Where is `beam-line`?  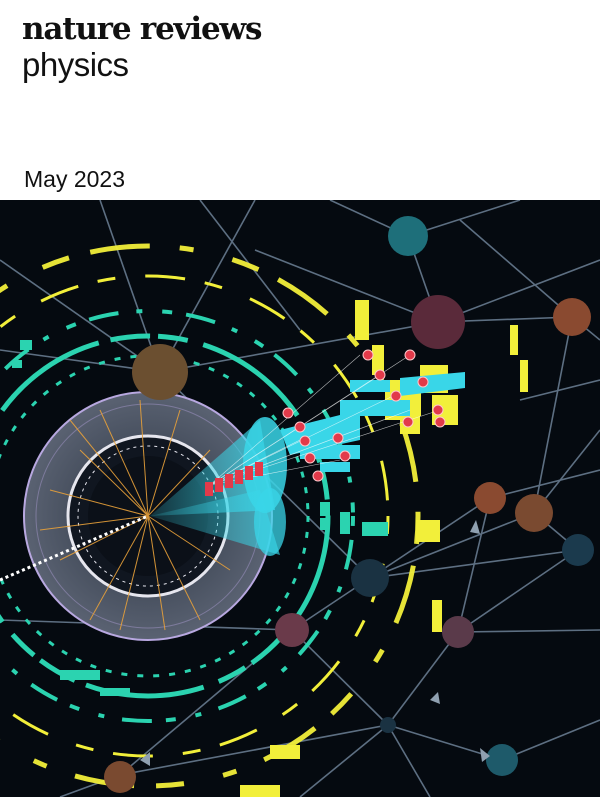
beam-line is located at coordinates (74, 548).